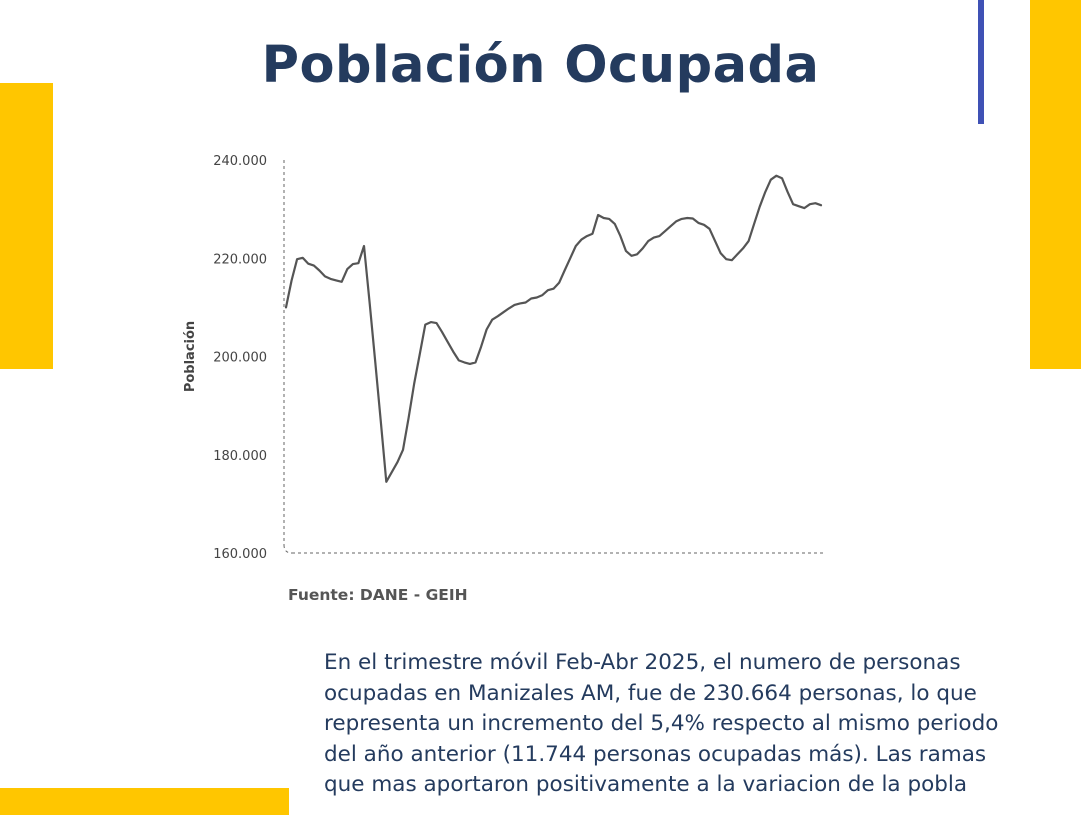  Describe the element at coordinates (981, 62) in the screenshot. I see `decor-line-blue` at that location.